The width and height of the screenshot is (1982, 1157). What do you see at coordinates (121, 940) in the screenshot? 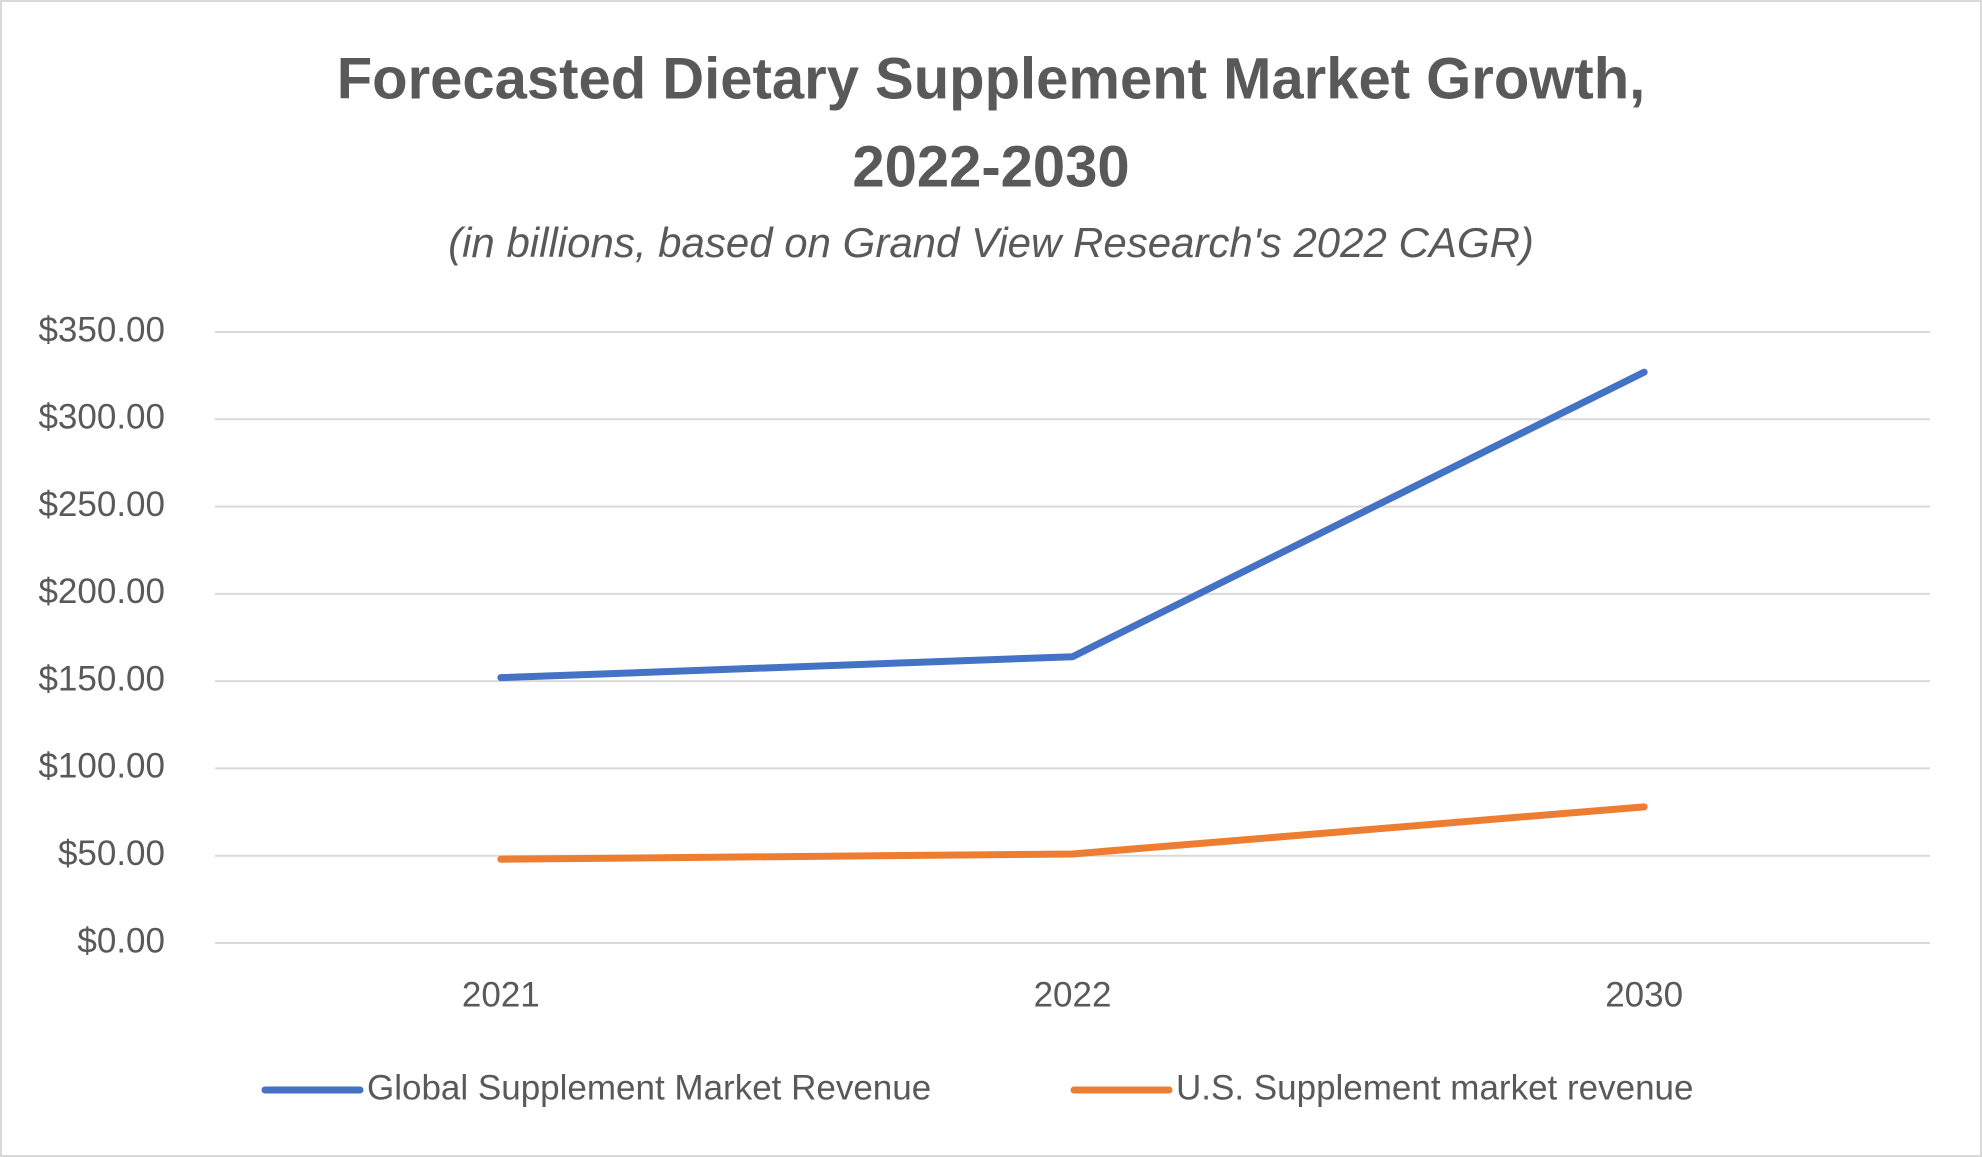
I see `y-tick-label: $0.00` at bounding box center [121, 940].